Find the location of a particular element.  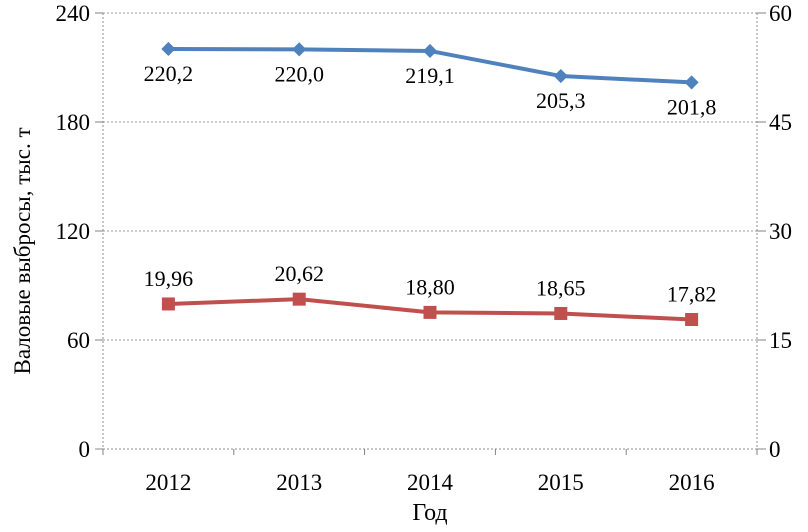

left-axis-tick-label: 0 is located at coordinates (85, 449).